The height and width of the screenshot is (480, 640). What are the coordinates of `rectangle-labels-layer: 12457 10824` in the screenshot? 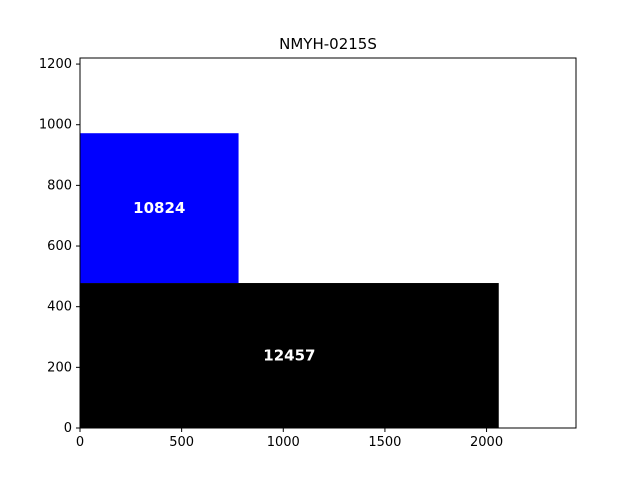 It's located at (224, 281).